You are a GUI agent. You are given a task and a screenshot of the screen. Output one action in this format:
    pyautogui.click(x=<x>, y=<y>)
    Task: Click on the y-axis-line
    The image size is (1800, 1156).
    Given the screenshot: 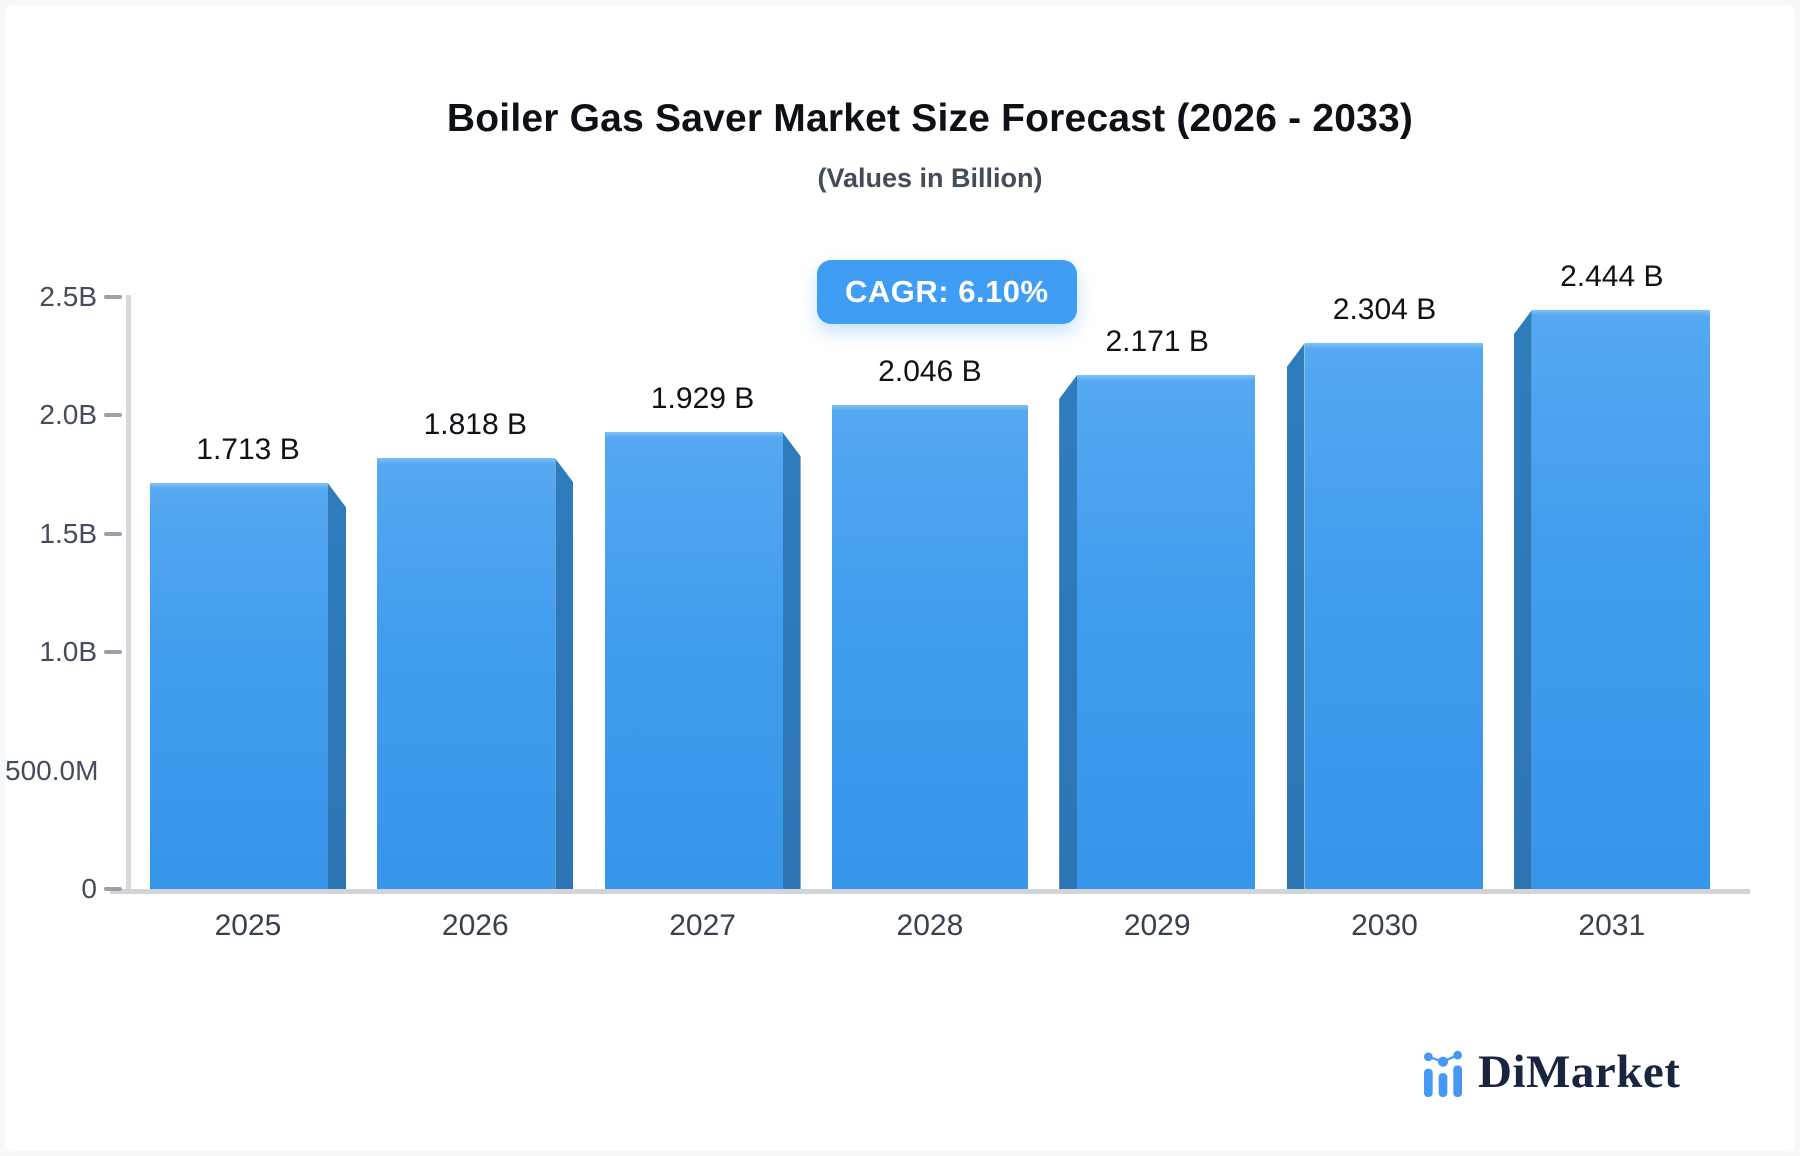 What is the action you would take?
    pyautogui.click(x=128, y=593)
    